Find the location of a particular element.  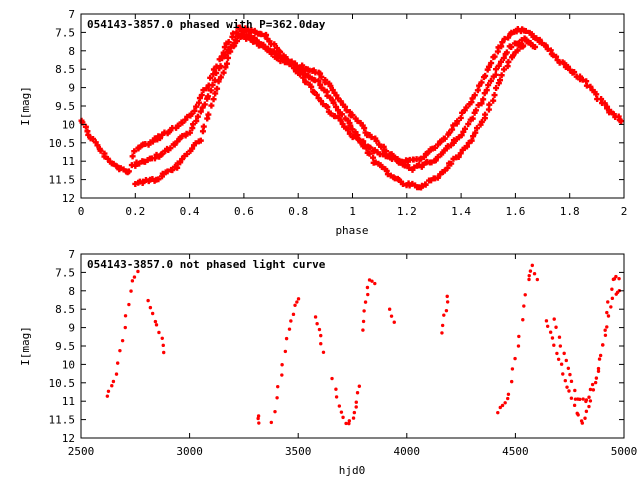

x-tick-label: 3500 is located at coordinates (298, 451).